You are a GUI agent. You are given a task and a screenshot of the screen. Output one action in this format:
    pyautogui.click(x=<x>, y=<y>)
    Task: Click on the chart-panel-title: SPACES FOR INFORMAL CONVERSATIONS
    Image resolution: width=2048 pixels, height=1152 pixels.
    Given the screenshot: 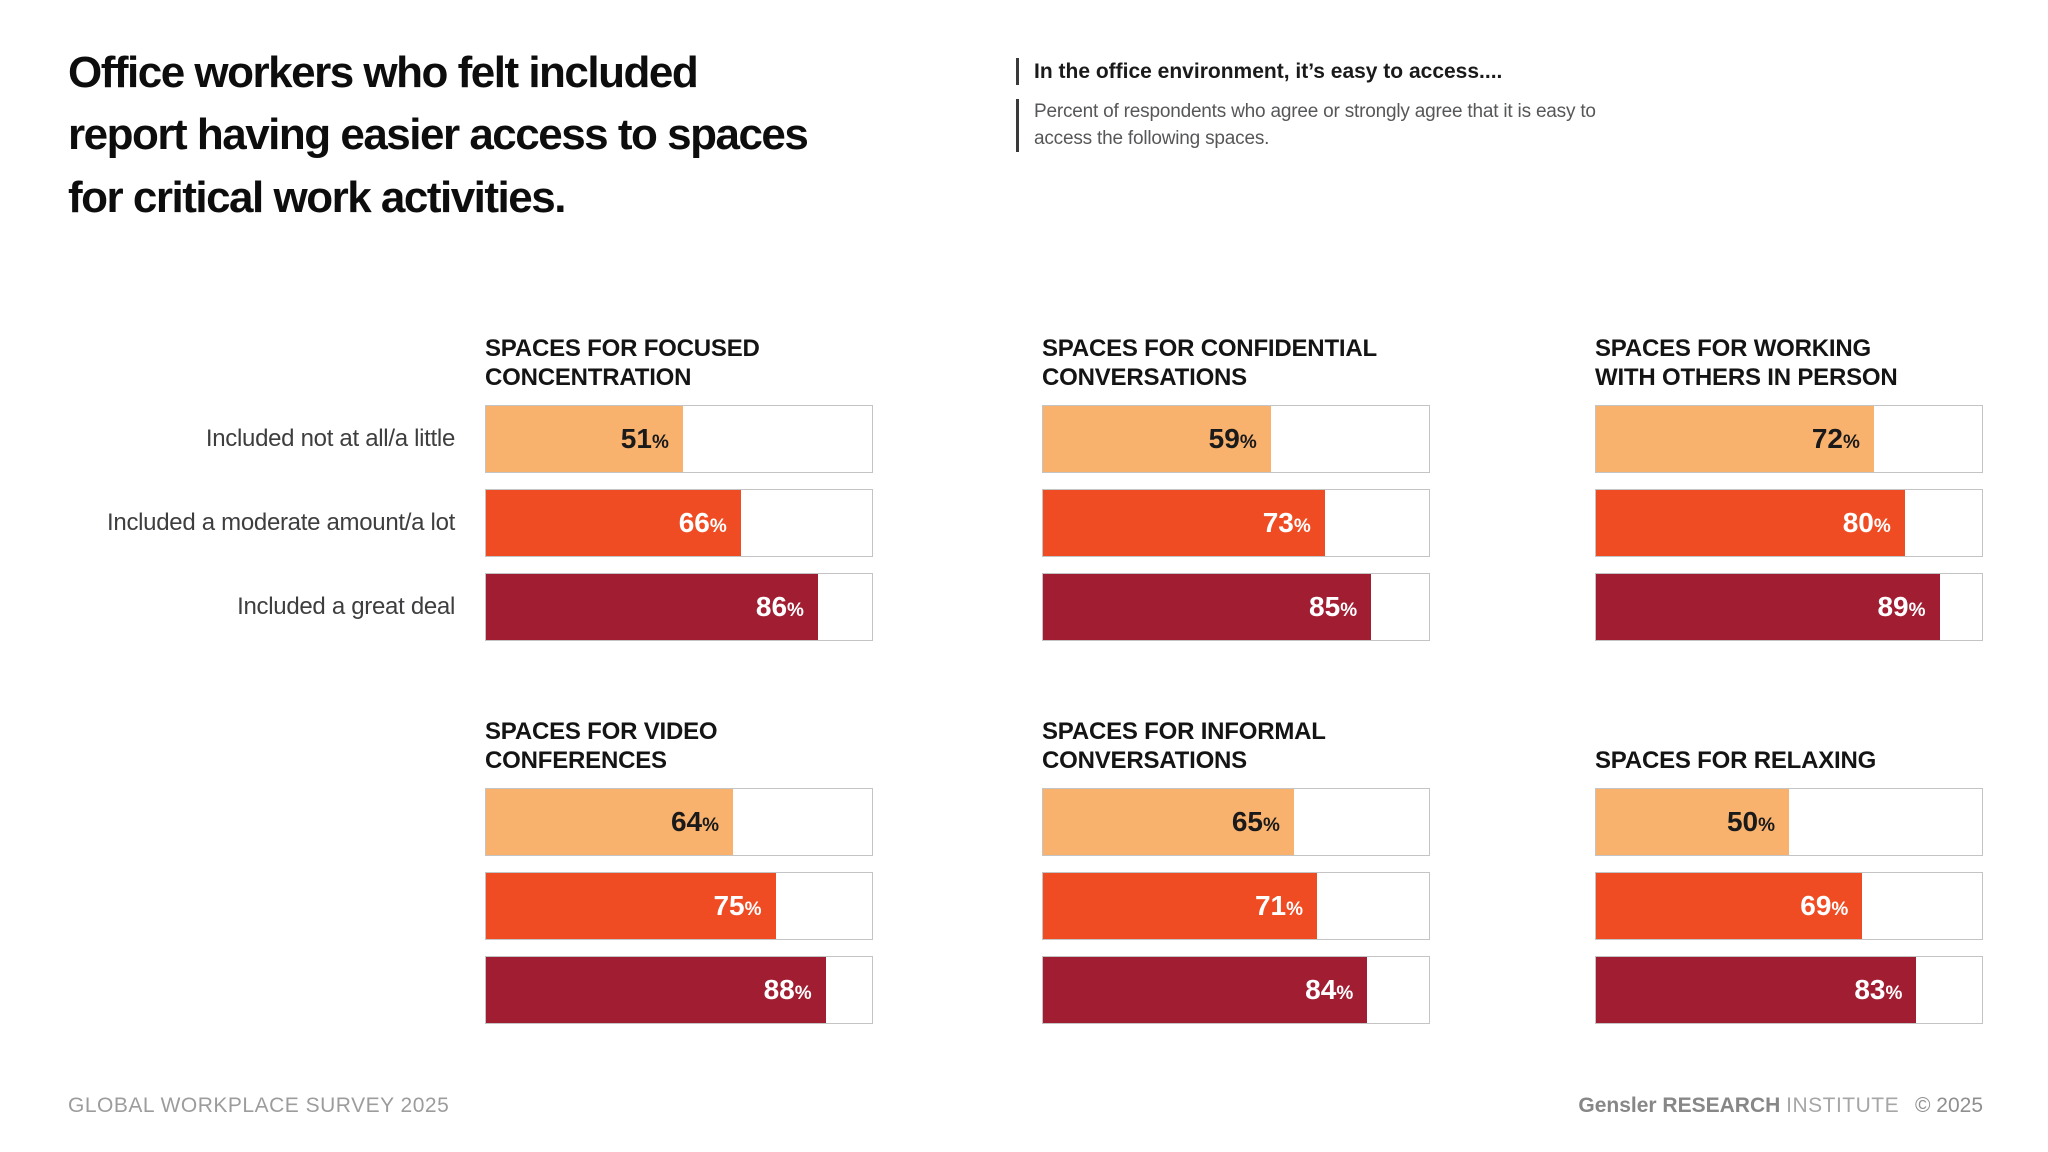 What is the action you would take?
    pyautogui.click(x=1184, y=746)
    